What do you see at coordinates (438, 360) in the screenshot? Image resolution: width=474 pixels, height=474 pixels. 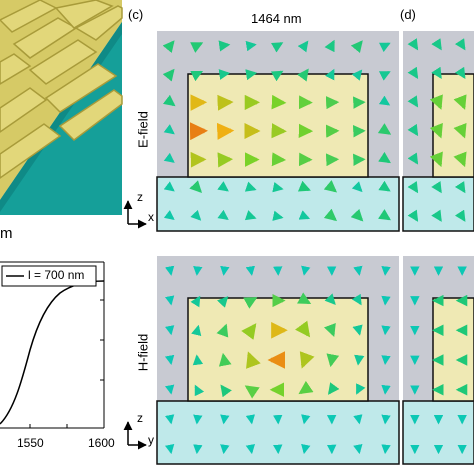 I see `hfield-panel-d` at bounding box center [438, 360].